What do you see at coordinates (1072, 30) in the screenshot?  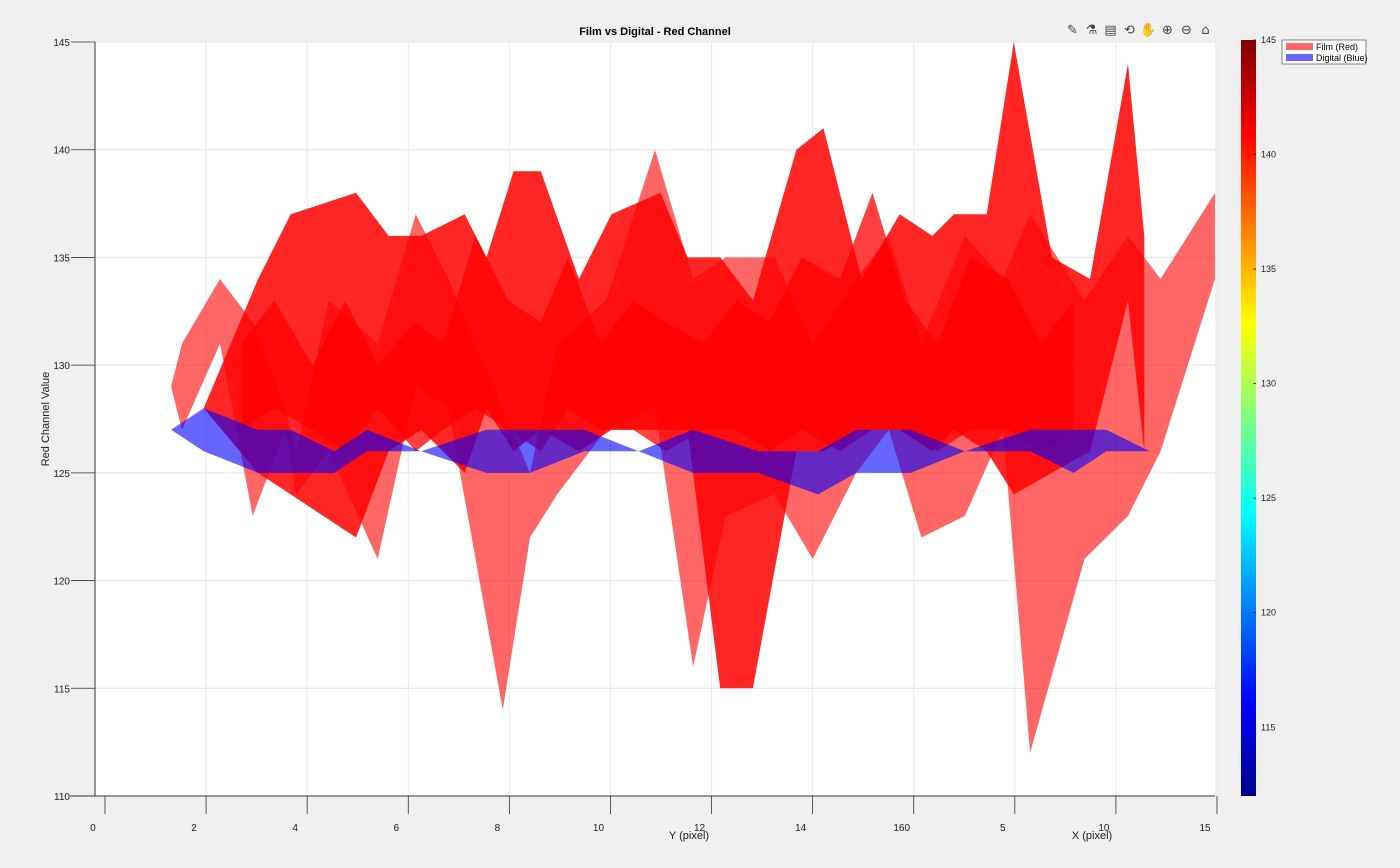 I see `brush-icon: ✎` at bounding box center [1072, 30].